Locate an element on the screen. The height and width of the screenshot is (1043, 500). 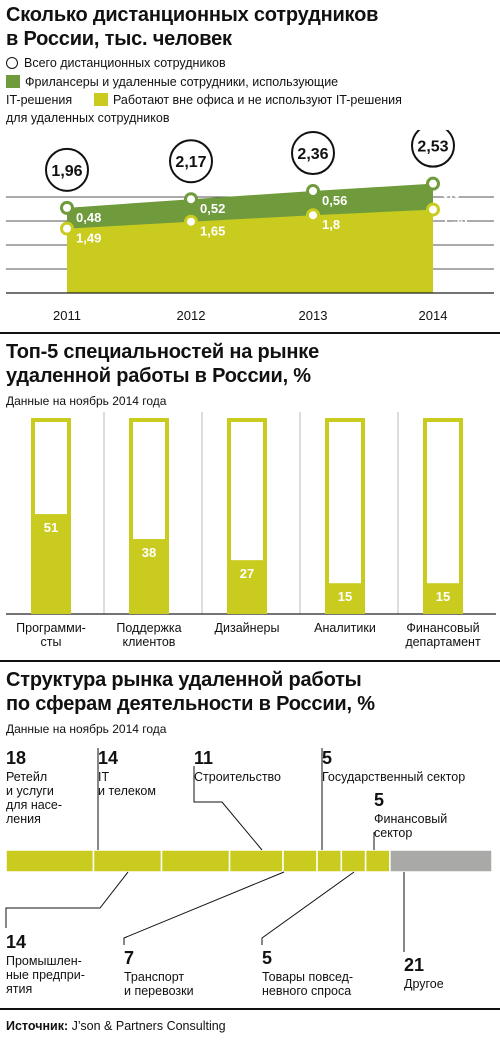
label-nonit: 1,49 is located at coordinates (88, 238).